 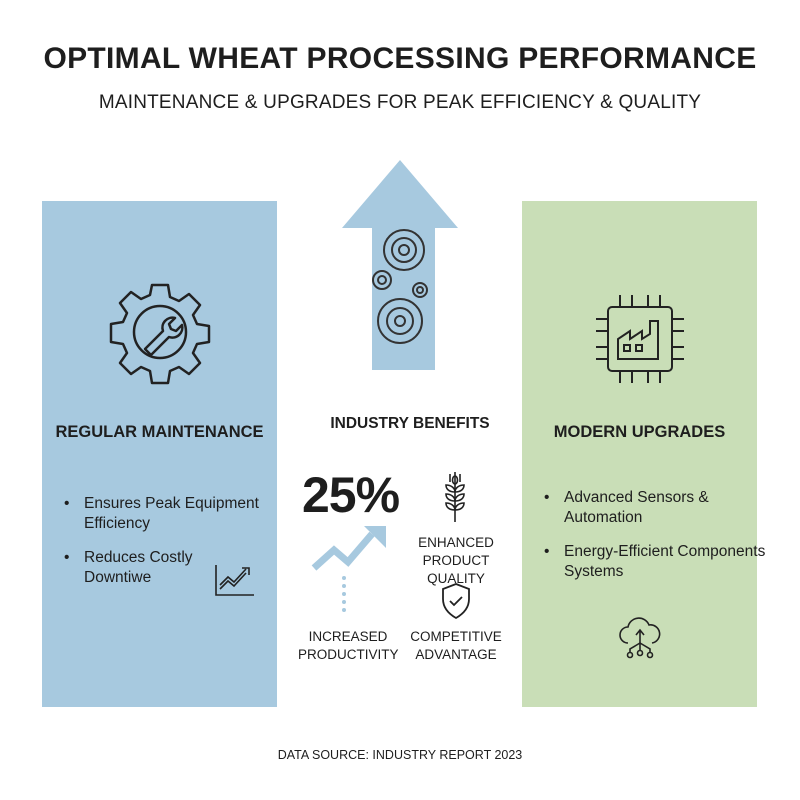 I want to click on cloud-network-icon, so click(x=640, y=638).